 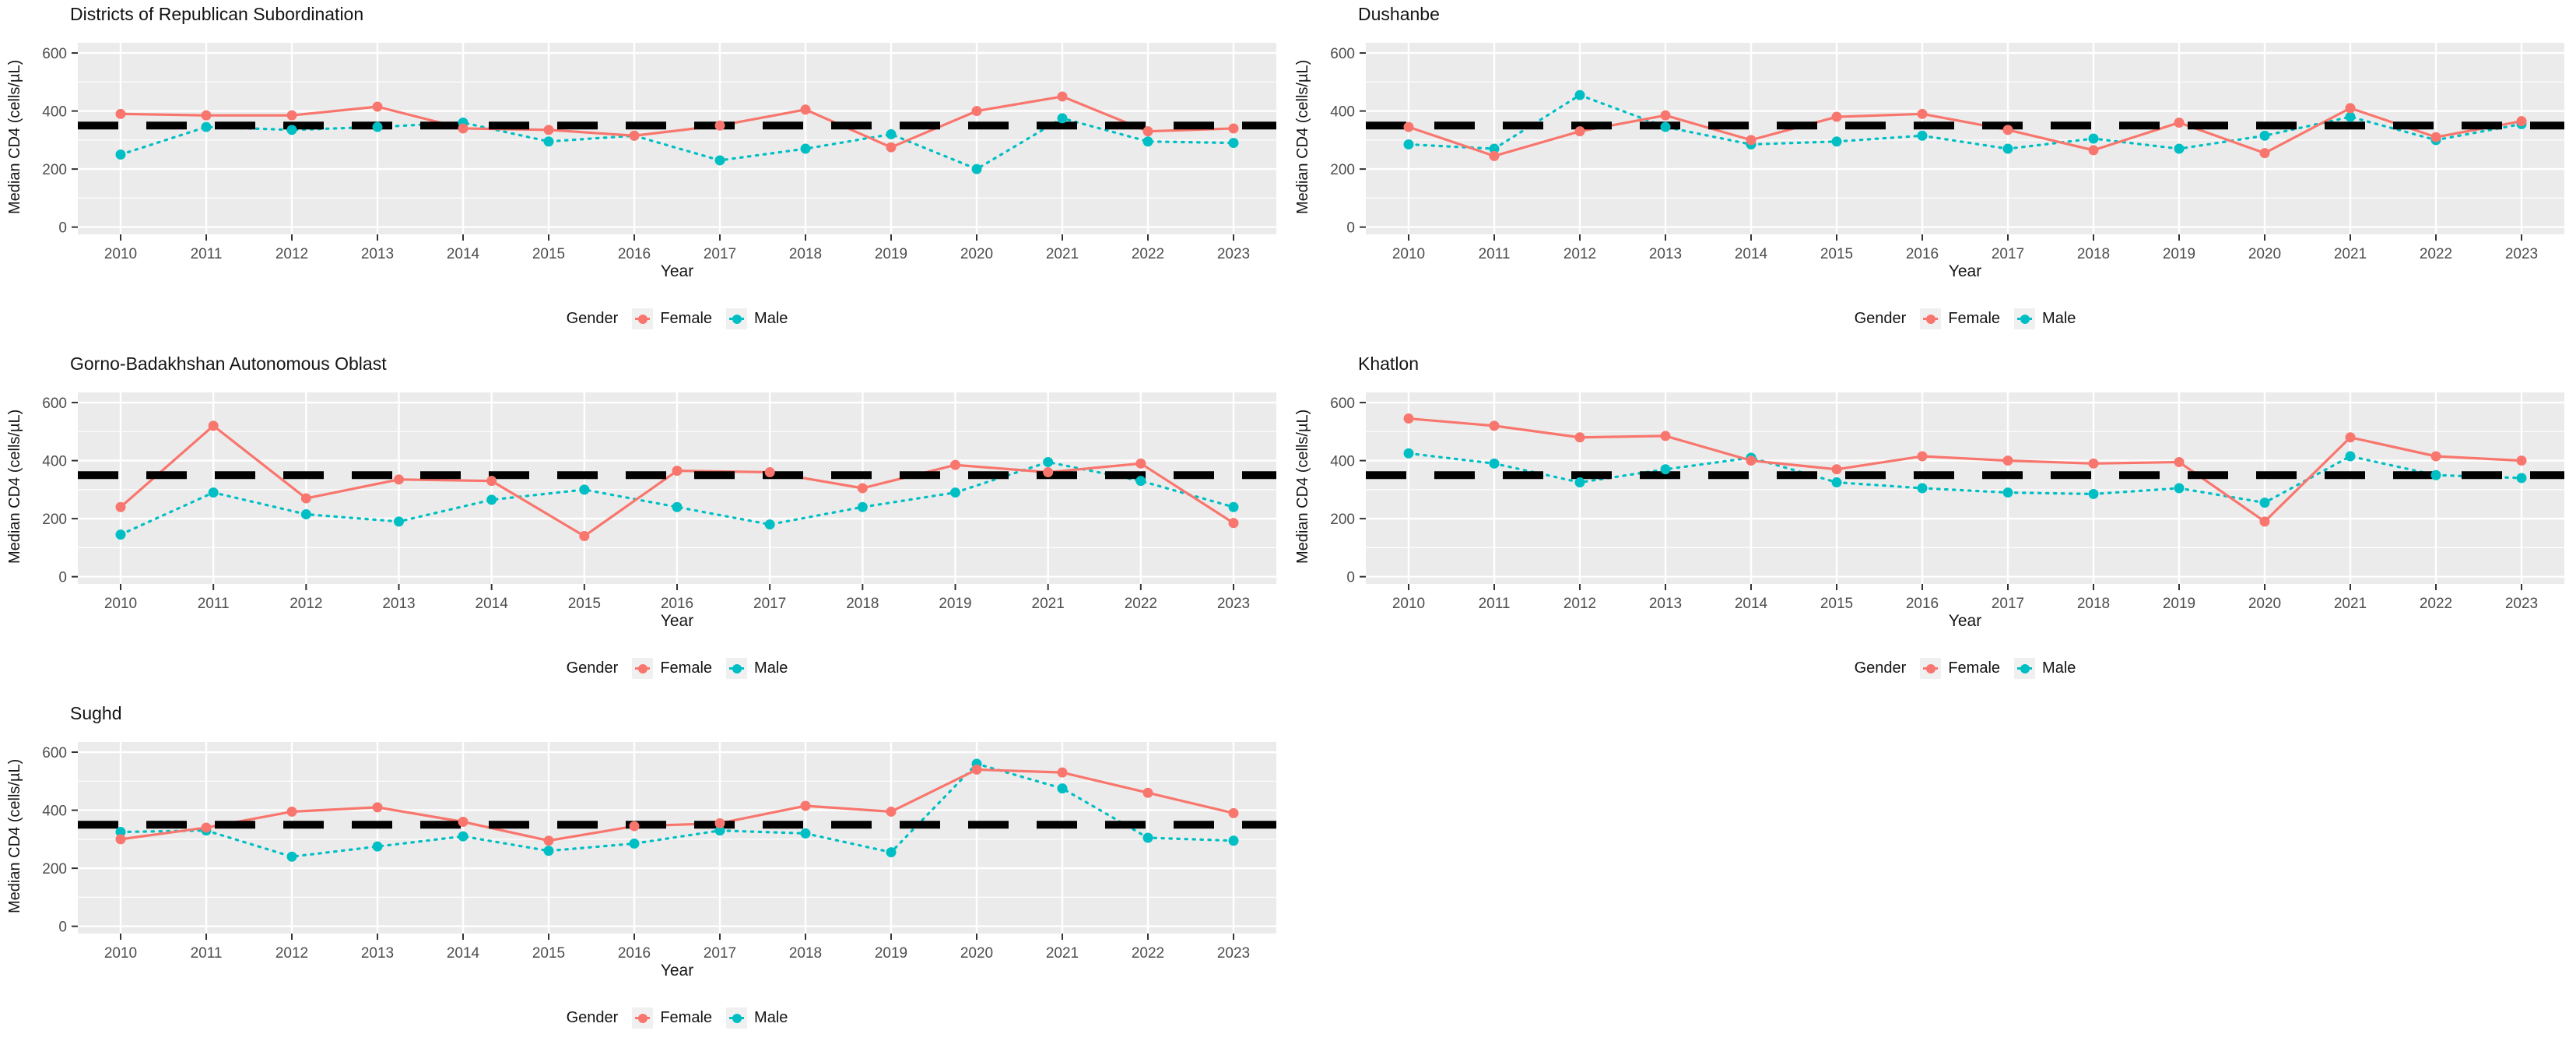 What do you see at coordinates (1399, 14) in the screenshot?
I see `chart-title: Dushanbe` at bounding box center [1399, 14].